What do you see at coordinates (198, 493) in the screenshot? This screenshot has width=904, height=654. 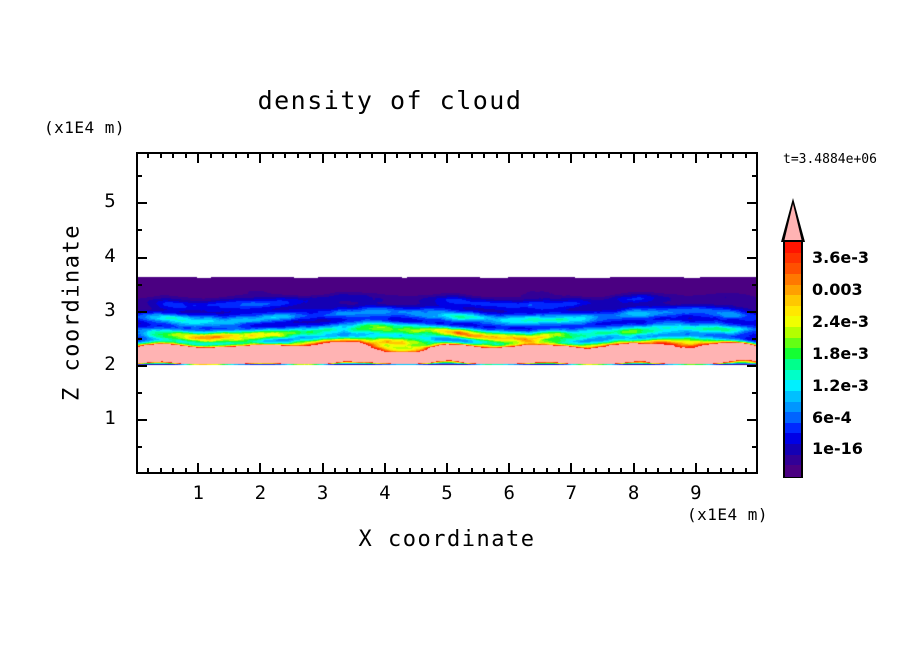 I see `x-tick-label: 1` at bounding box center [198, 493].